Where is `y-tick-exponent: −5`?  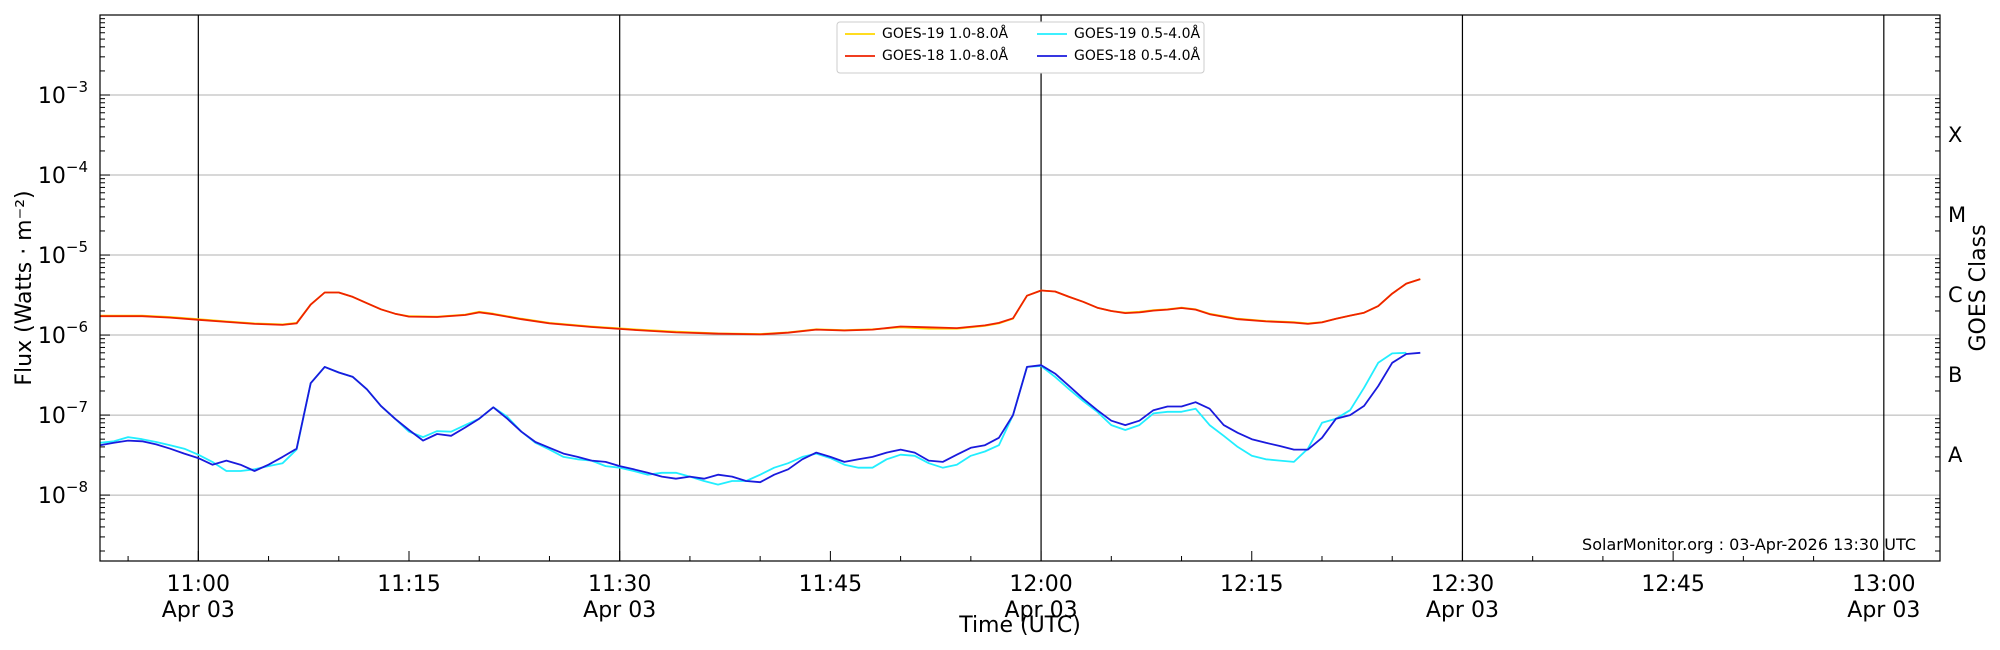 y-tick-exponent: −5 is located at coordinates (77, 247).